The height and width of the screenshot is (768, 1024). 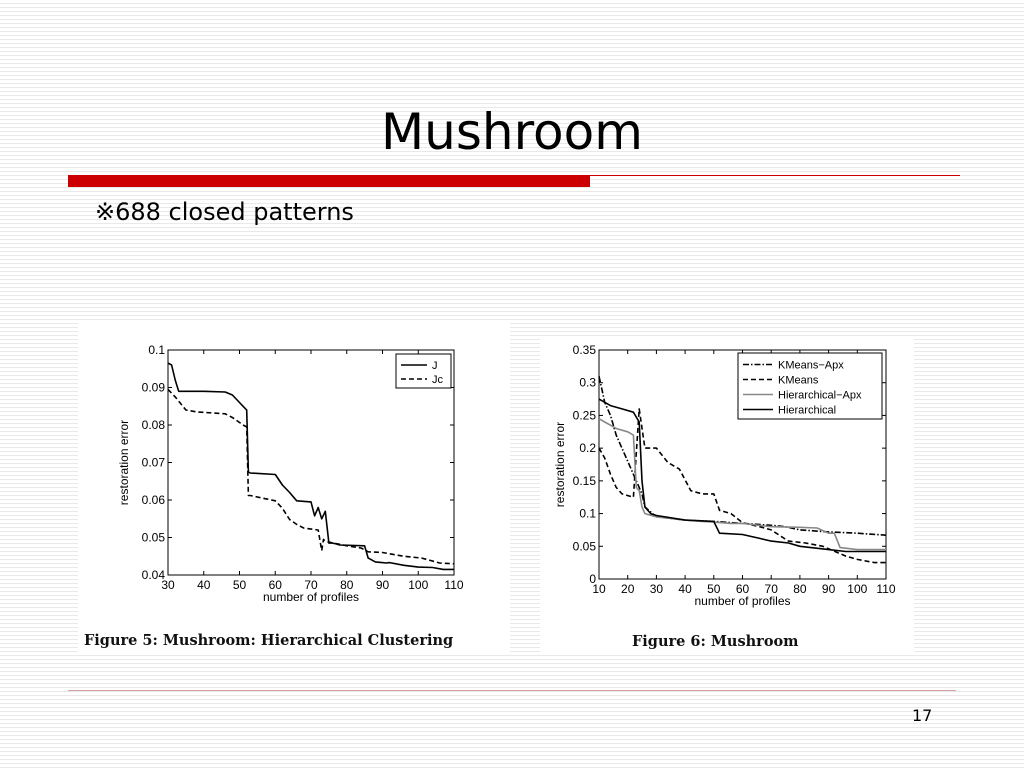 I want to click on x-tick-label: 20, so click(x=628, y=589).